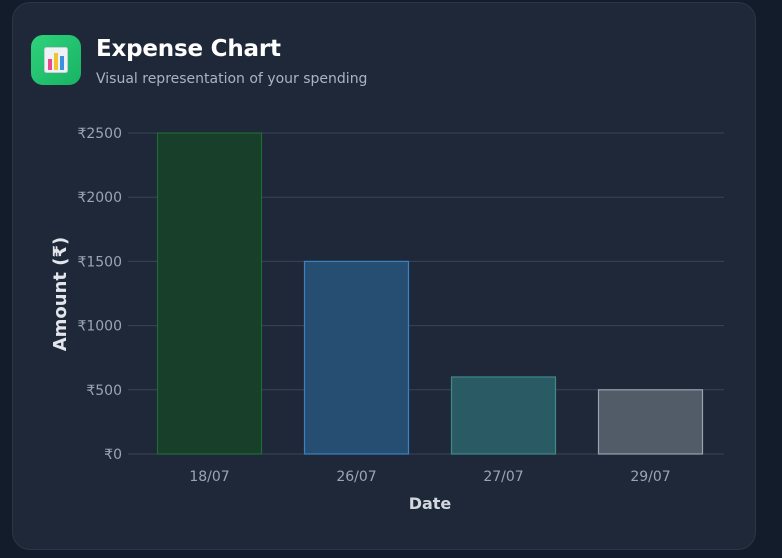  What do you see at coordinates (99, 134) in the screenshot?
I see `y-tick-label: ₹2500` at bounding box center [99, 134].